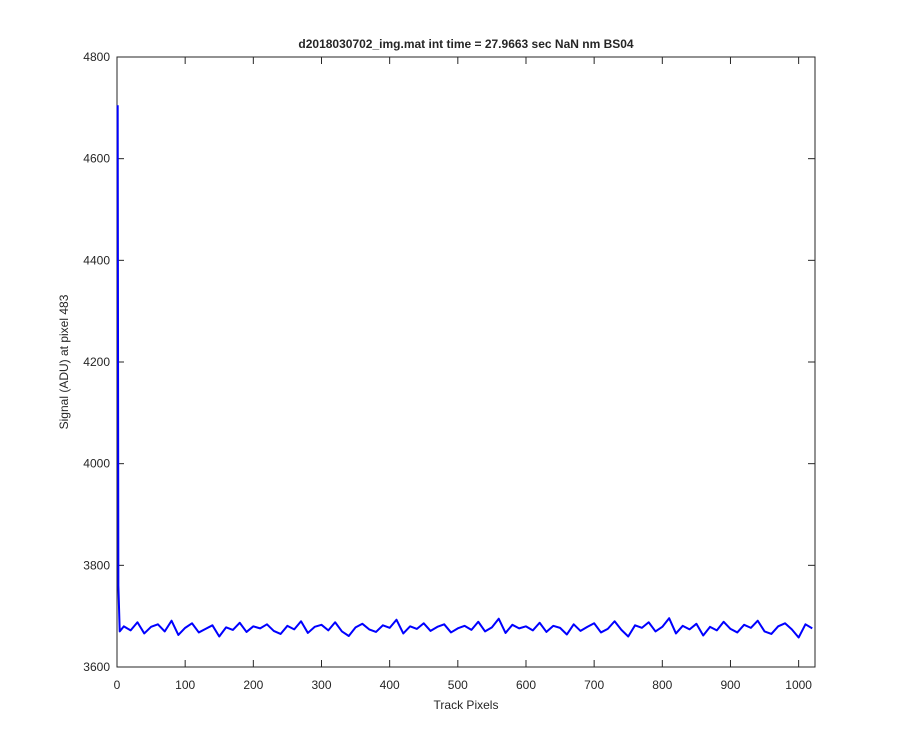  What do you see at coordinates (117, 685) in the screenshot?
I see `x-tick-label: 0` at bounding box center [117, 685].